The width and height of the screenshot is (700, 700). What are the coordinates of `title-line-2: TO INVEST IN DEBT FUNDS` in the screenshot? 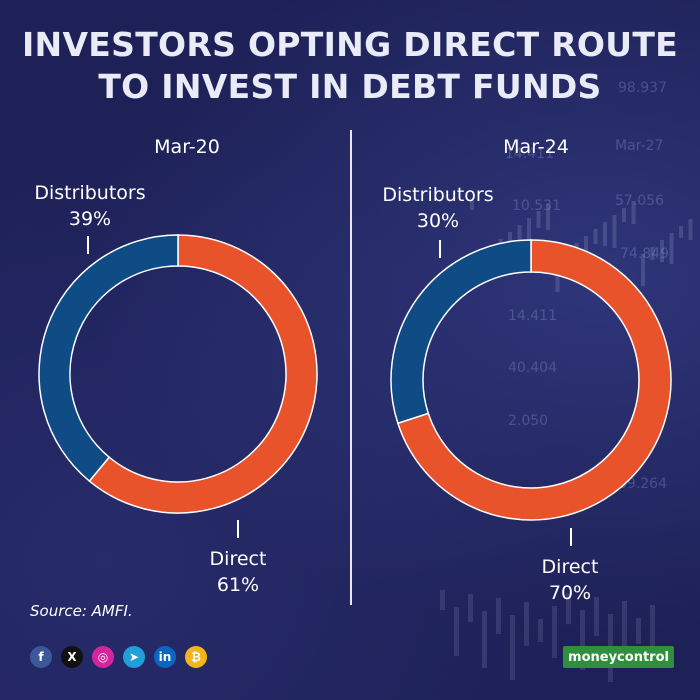 It's located at (350, 86).